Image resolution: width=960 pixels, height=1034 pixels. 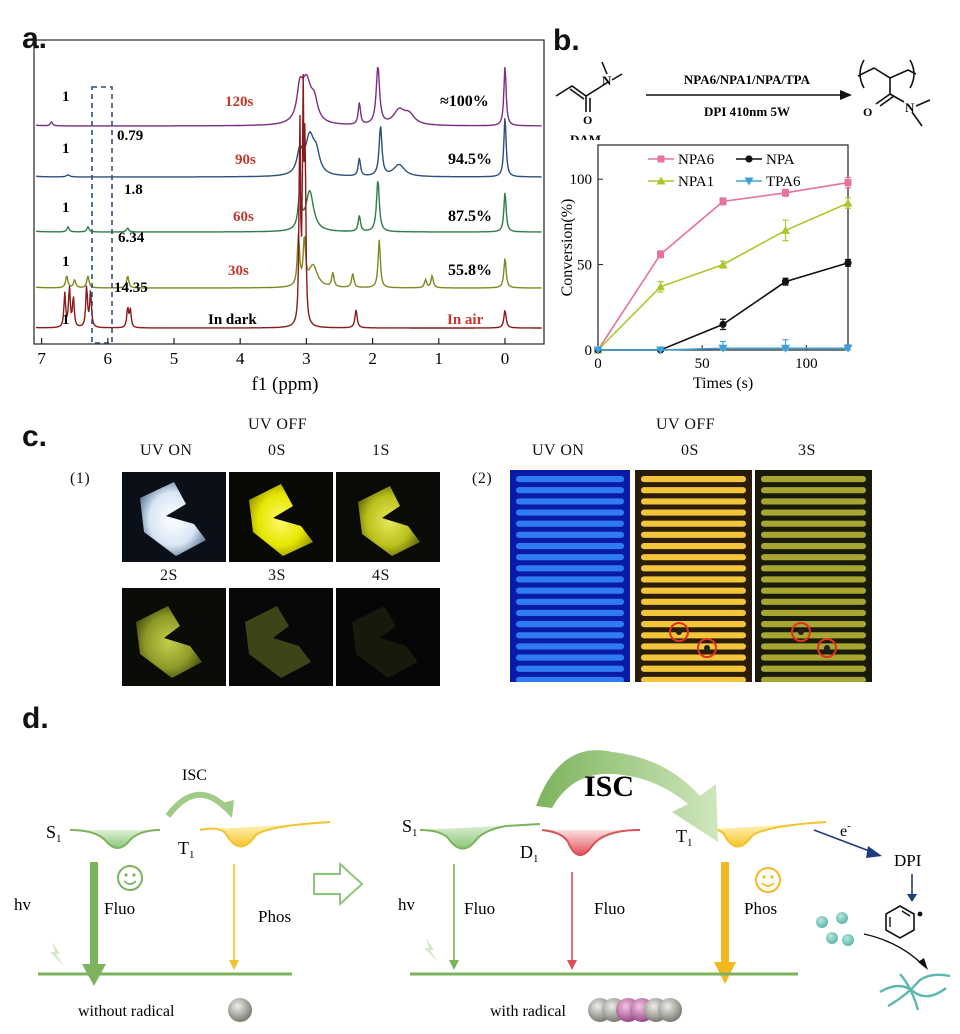 What do you see at coordinates (133, 190) in the screenshot?
I see `vinyl-integral: 1.8` at bounding box center [133, 190].